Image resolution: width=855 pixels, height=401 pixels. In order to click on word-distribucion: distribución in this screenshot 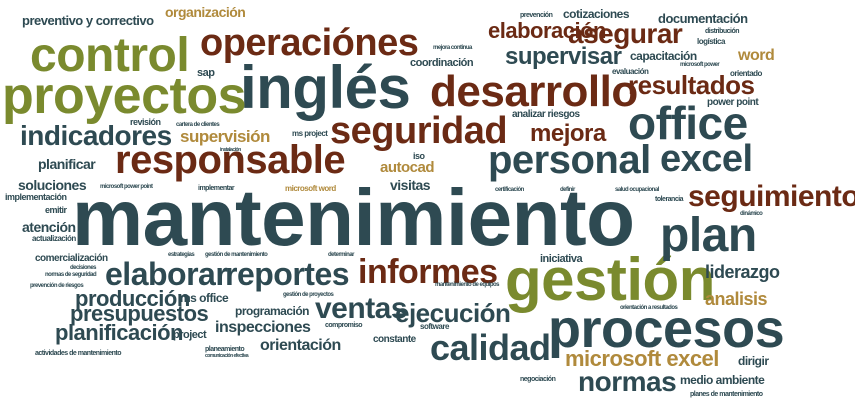, I will do `click(722, 31)`.